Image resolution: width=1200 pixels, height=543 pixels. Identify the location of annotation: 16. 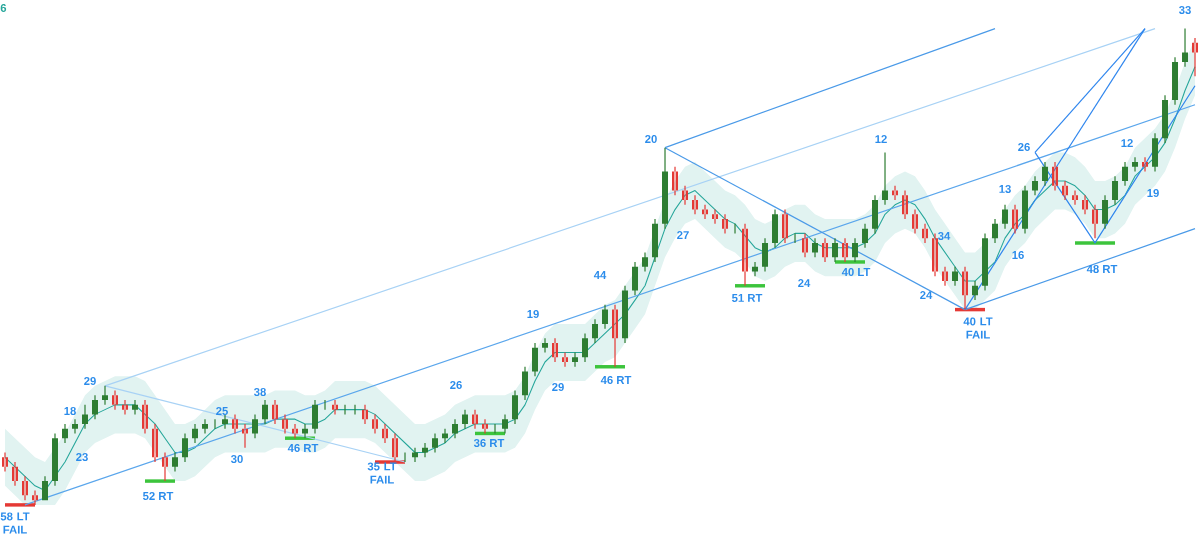
(1018, 255).